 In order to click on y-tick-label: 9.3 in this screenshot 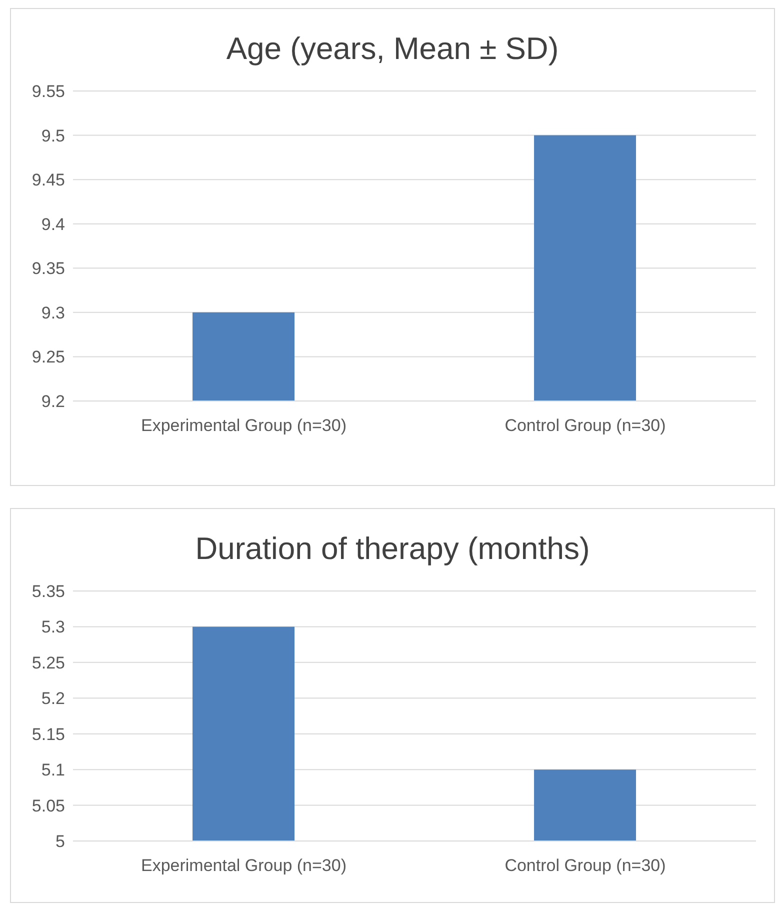, I will do `click(53, 312)`.